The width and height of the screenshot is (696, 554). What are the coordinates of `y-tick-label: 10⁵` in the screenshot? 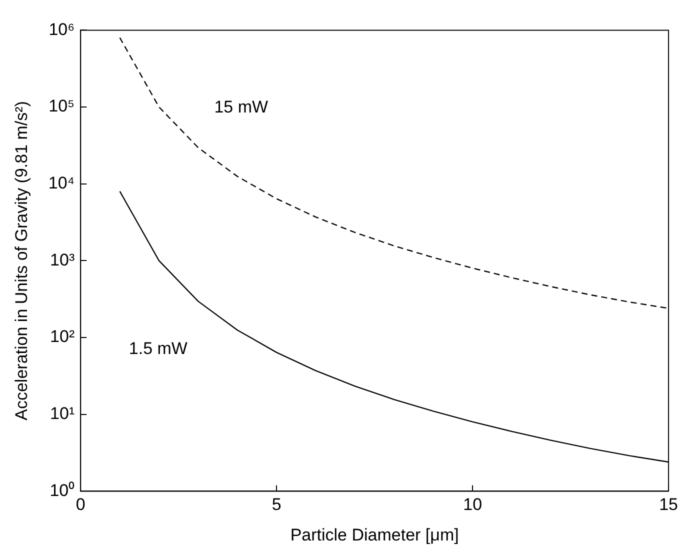 It's located at (61, 106).